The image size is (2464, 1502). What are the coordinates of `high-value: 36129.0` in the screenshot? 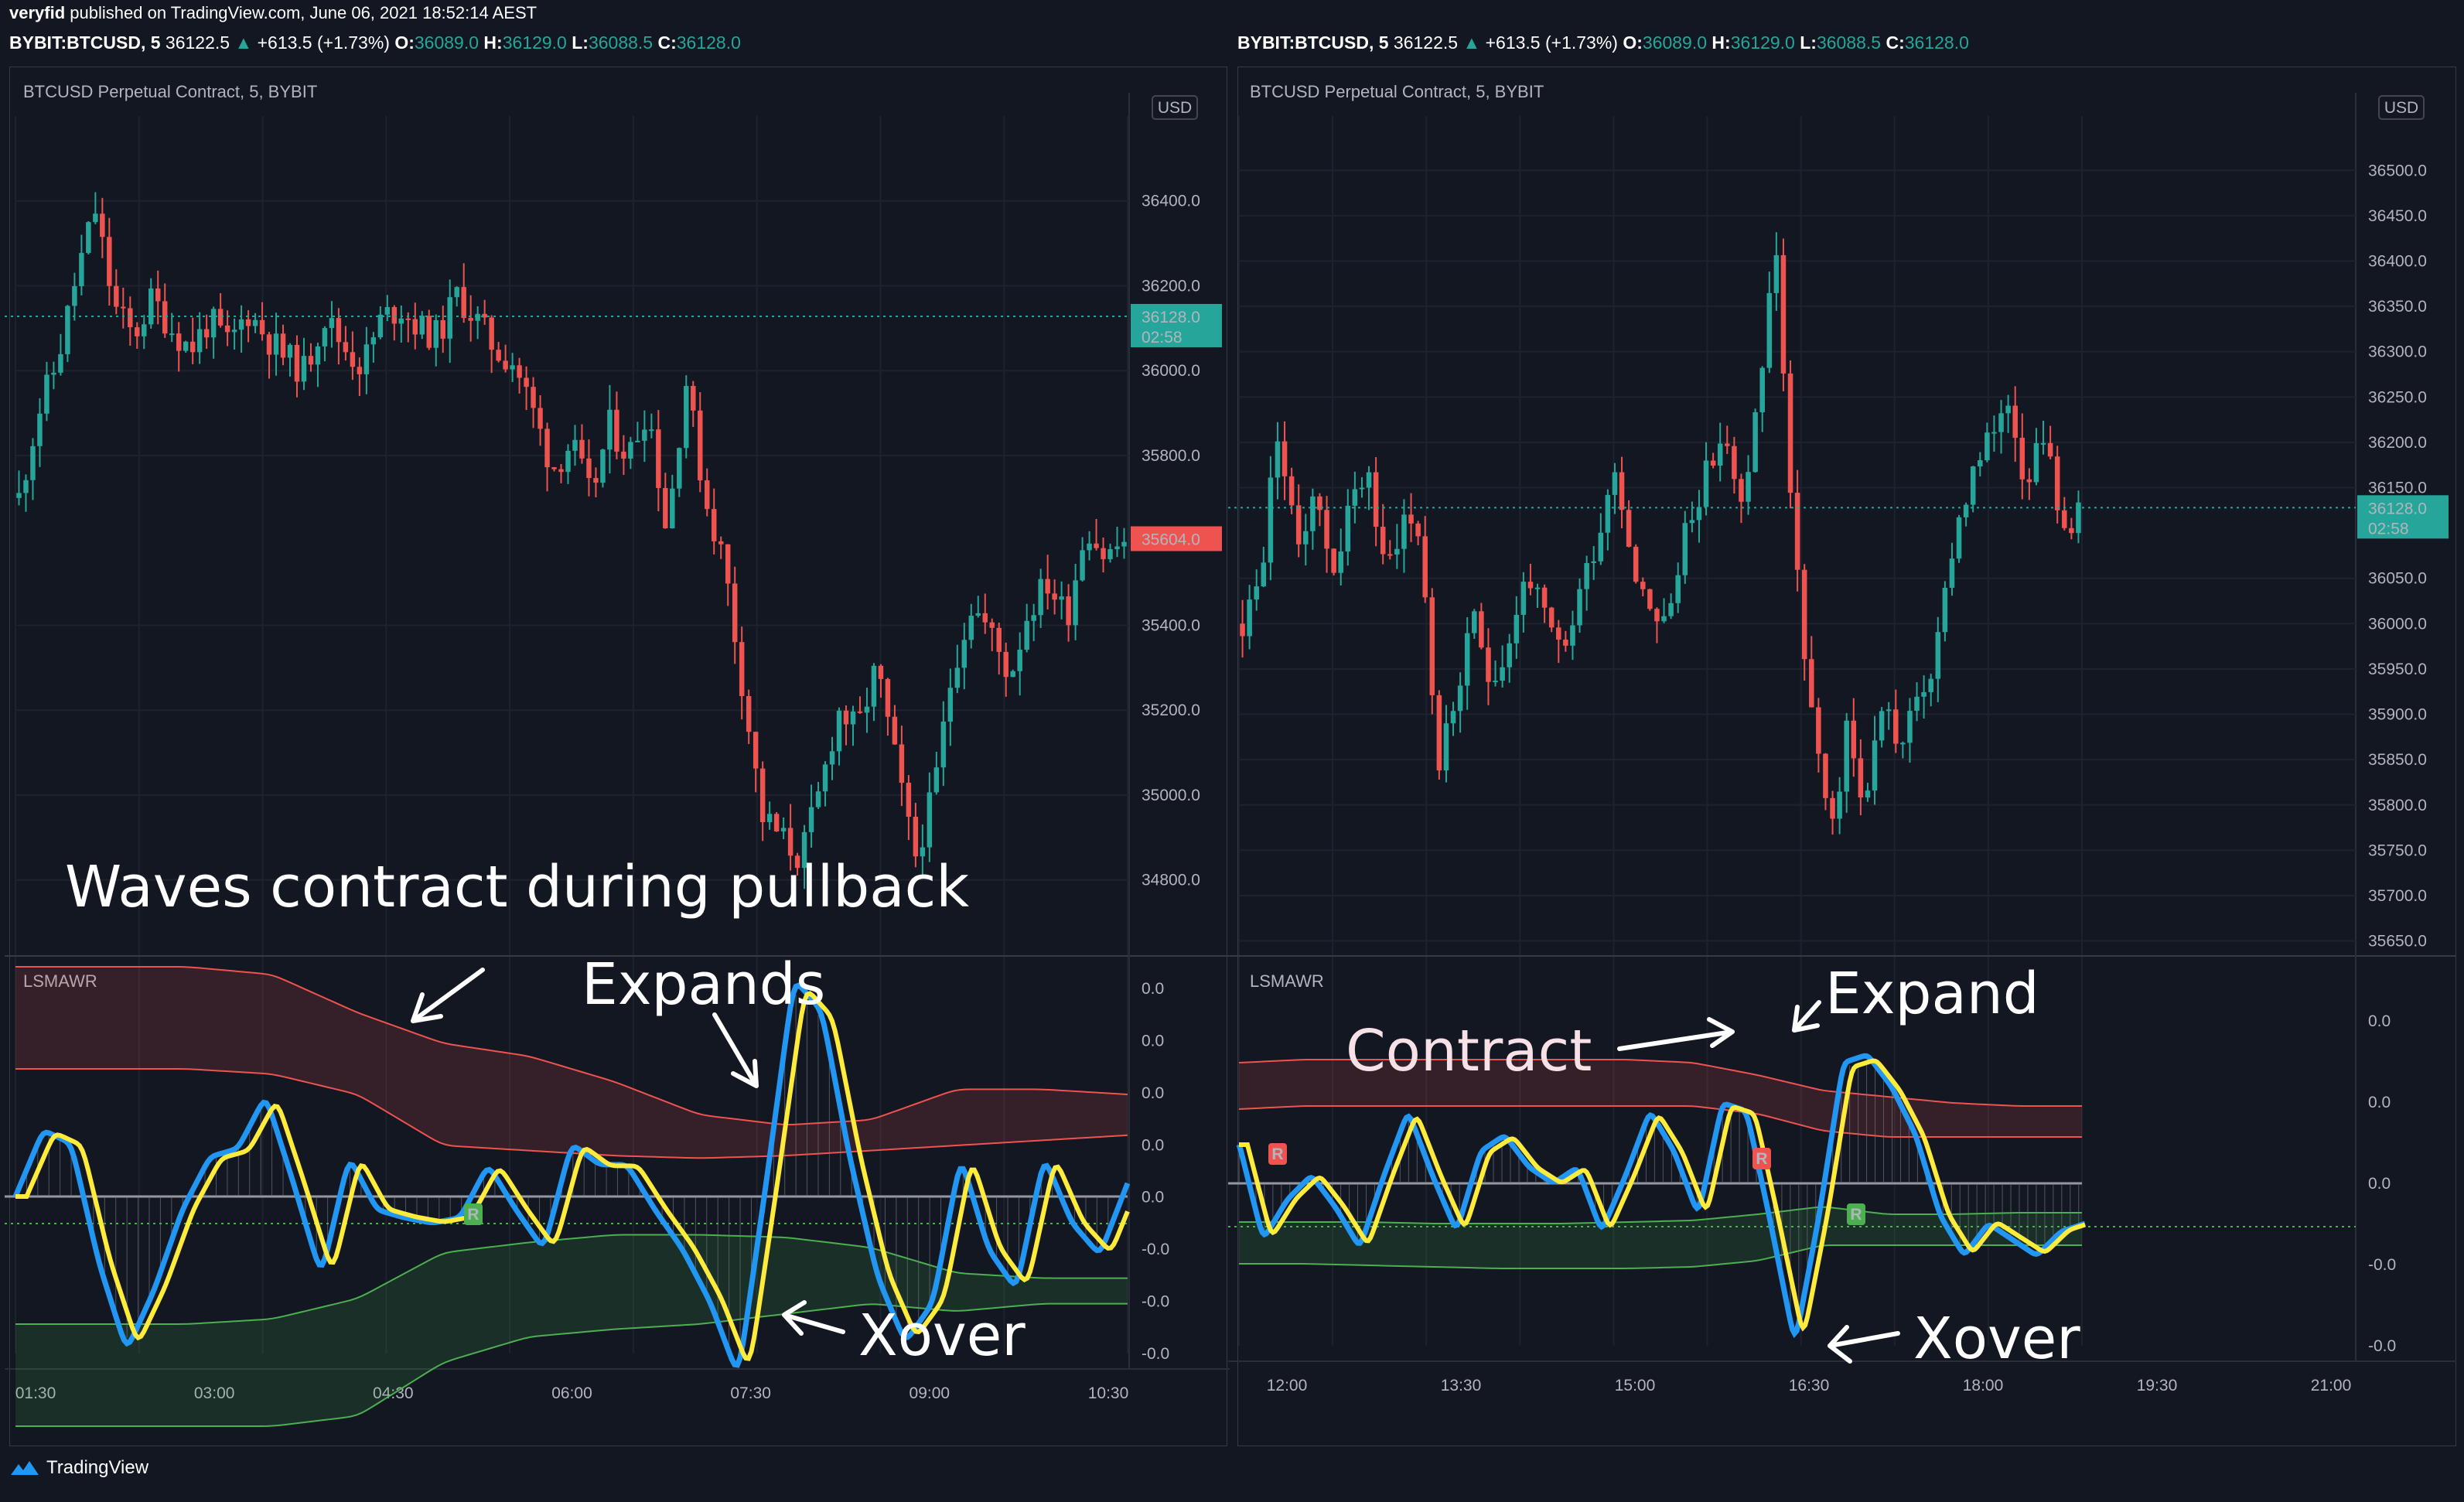 It's located at (534, 43).